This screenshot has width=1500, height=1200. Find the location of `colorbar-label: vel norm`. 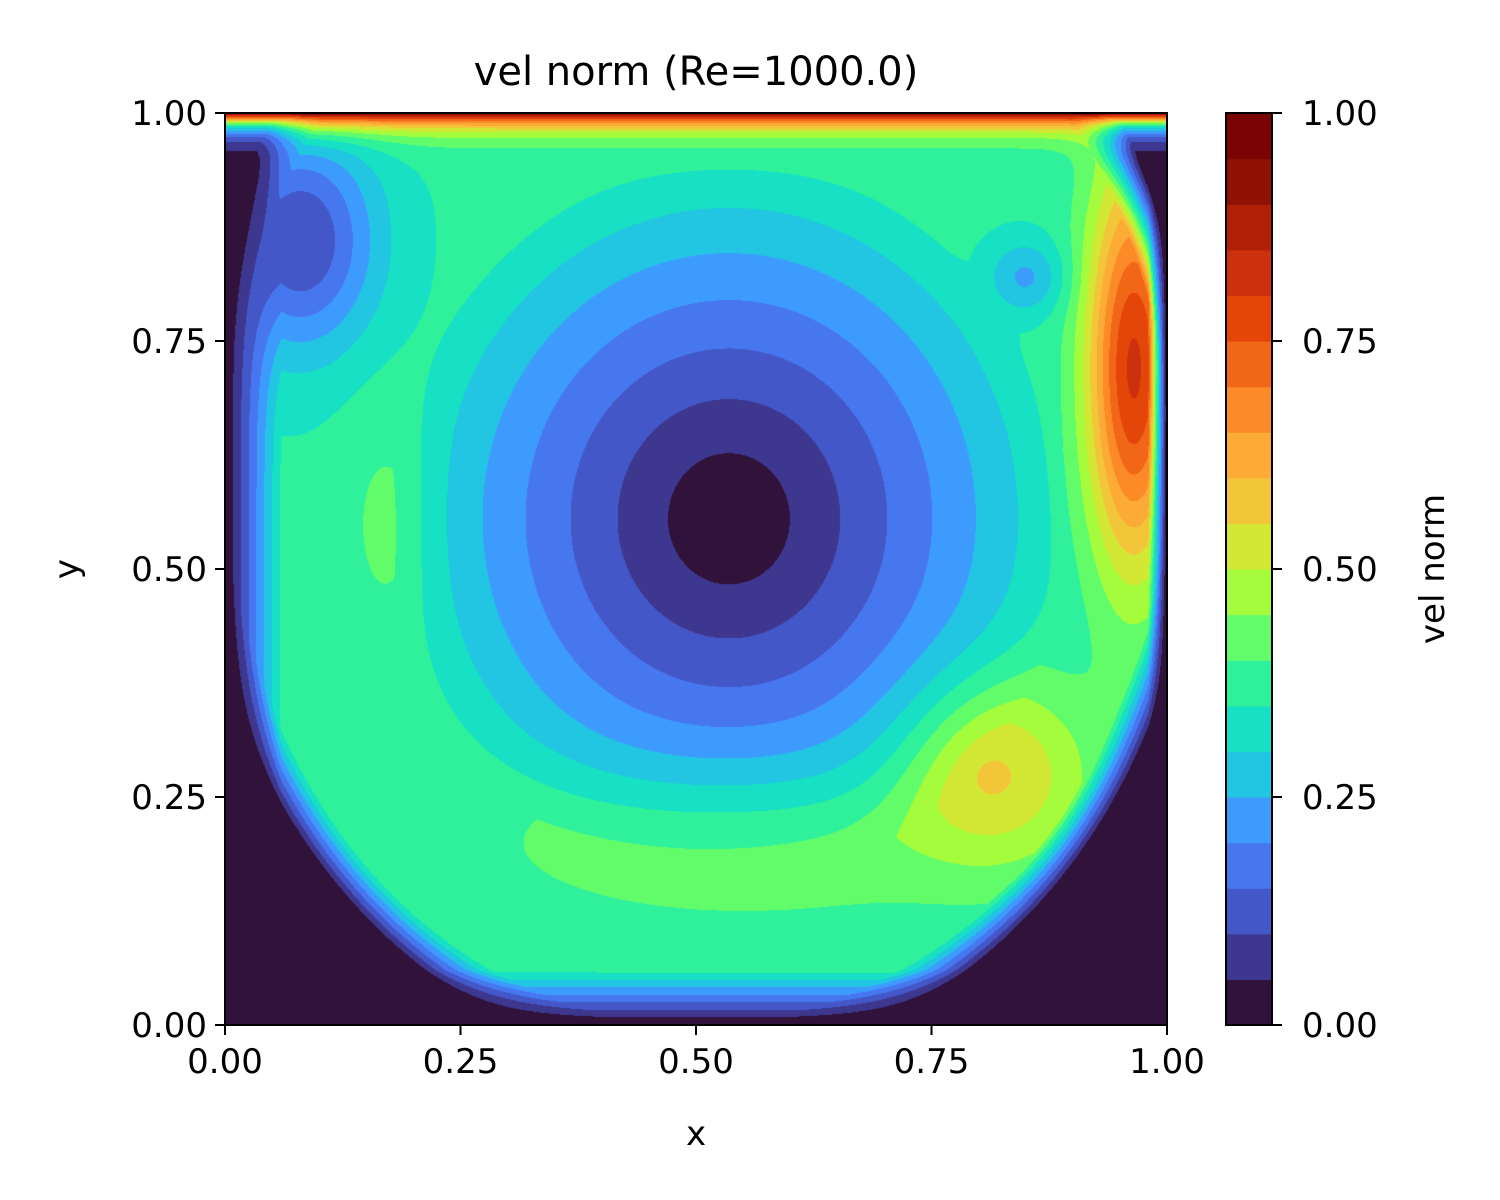

colorbar-label: vel norm is located at coordinates (1433, 569).